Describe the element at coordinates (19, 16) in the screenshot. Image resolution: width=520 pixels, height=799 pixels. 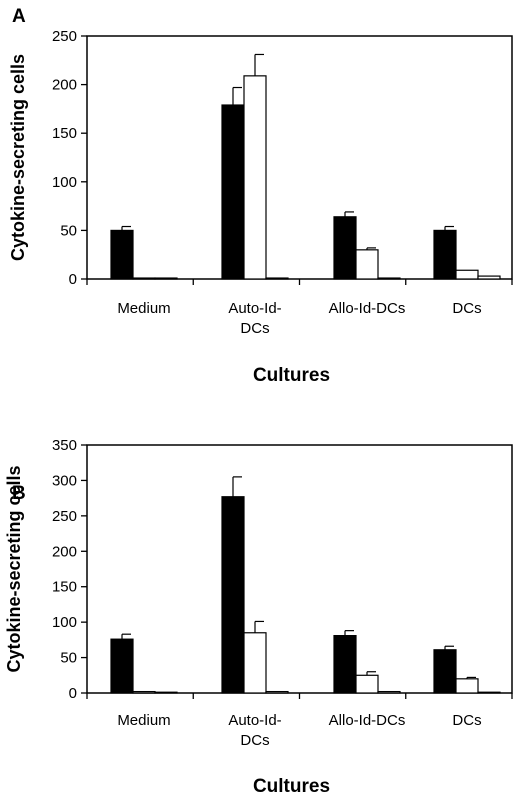
I see `panel-label: A` at that location.